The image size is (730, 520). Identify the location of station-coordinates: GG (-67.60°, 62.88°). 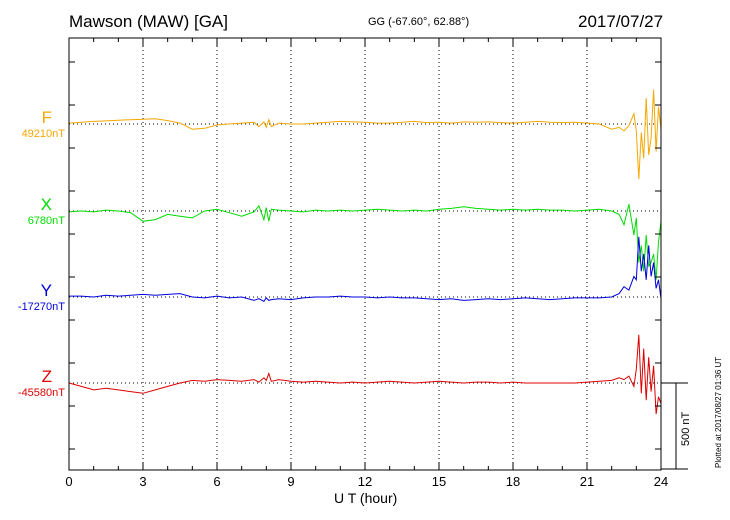
(419, 22).